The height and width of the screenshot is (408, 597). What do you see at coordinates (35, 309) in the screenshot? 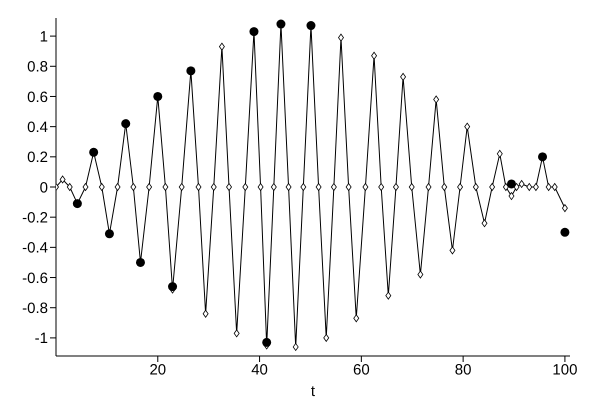
I see `y-tick-label: -0.8` at bounding box center [35, 309].